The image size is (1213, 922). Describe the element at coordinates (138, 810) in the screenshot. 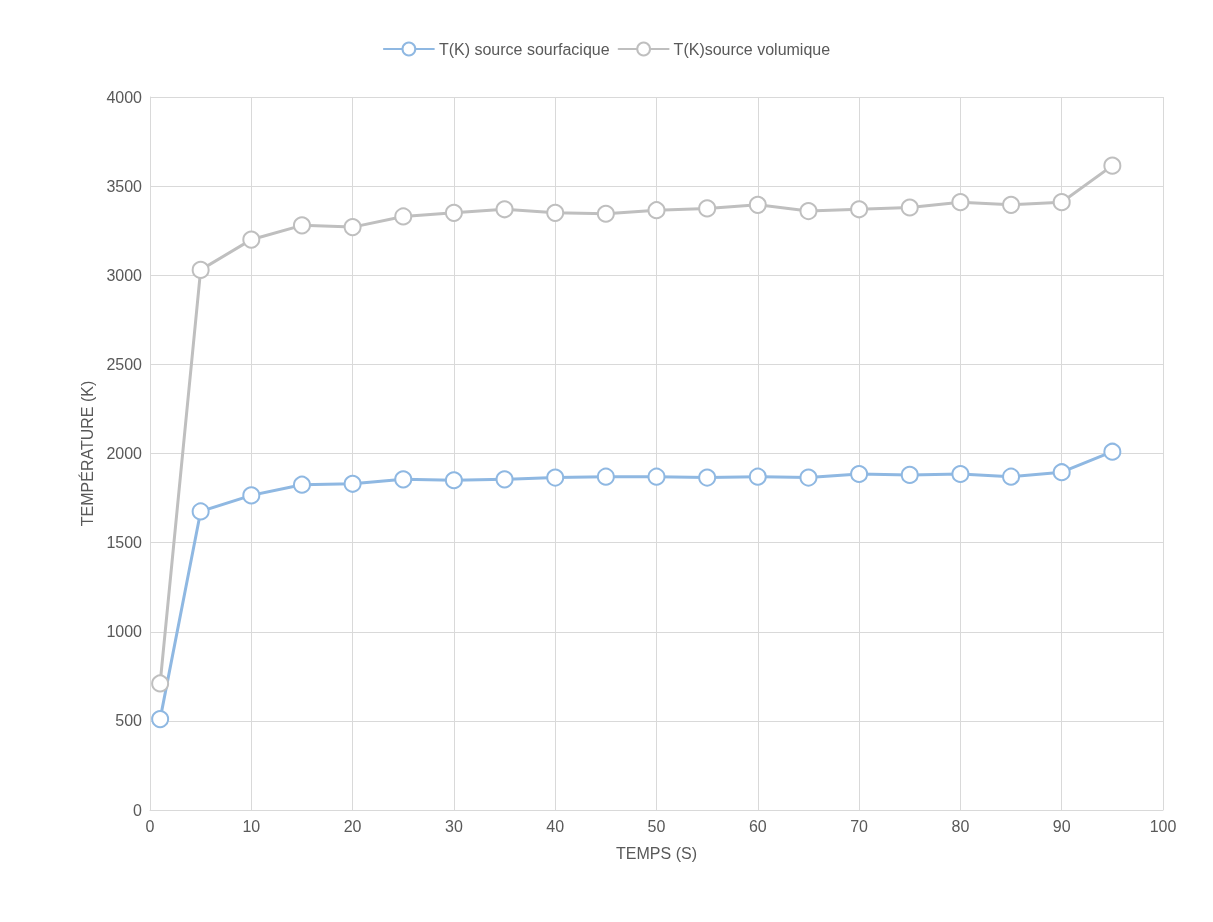

I see `y-tick-label: 0` at that location.